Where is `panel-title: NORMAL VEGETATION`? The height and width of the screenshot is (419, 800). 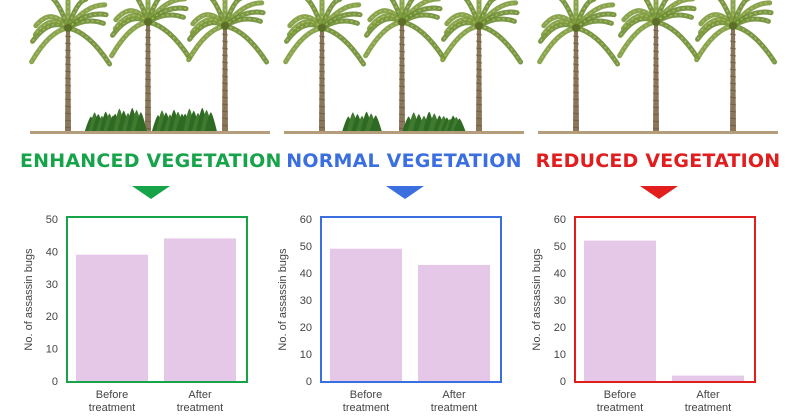 panel-title: NORMAL VEGETATION is located at coordinates (404, 161).